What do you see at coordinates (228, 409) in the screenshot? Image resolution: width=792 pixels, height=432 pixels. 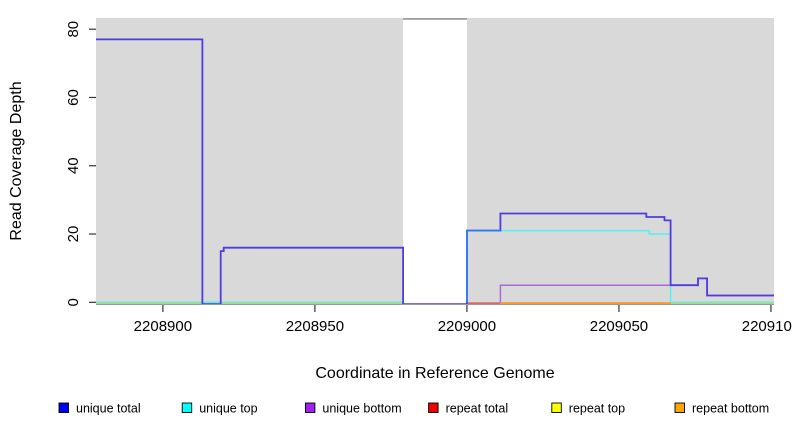 I see `legend-label-unique-top: unique top` at bounding box center [228, 409].